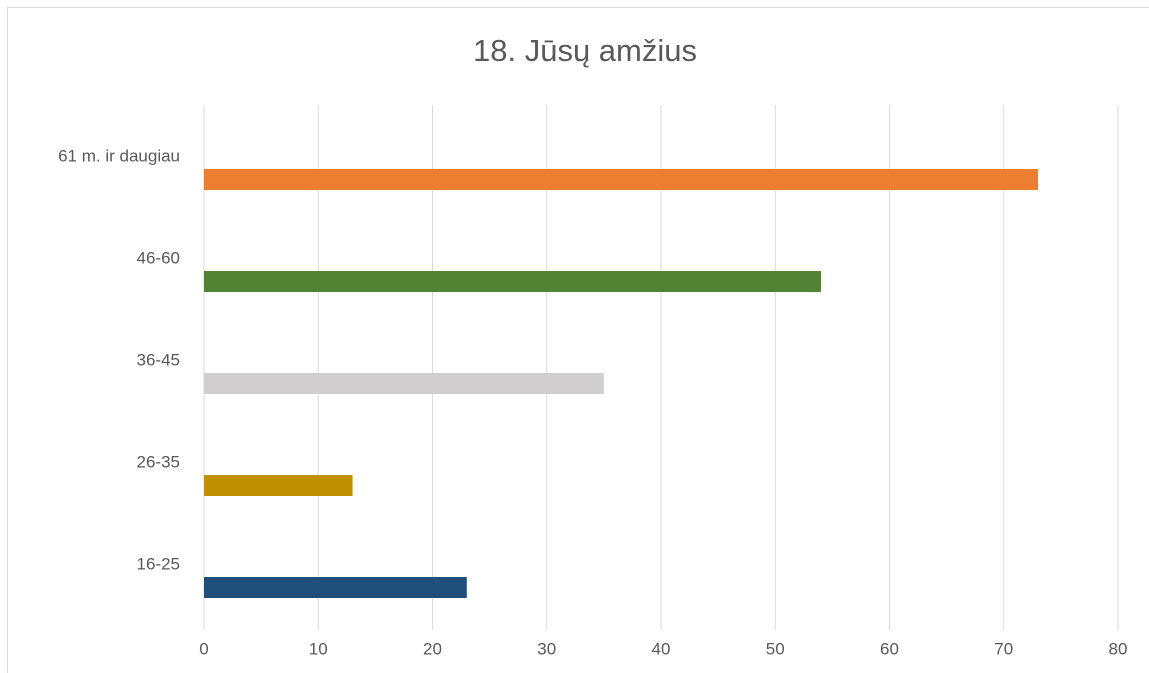 This screenshot has height=673, width=1149. I want to click on x-tick-label: 60, so click(889, 648).